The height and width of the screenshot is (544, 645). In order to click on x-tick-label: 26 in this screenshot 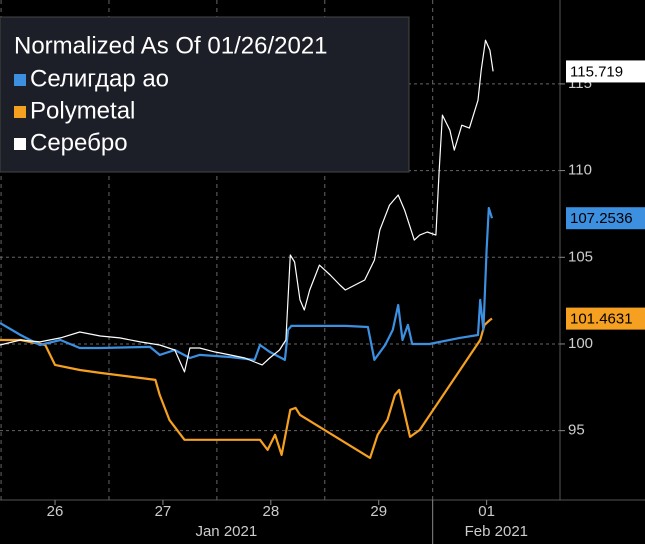, I will do `click(55, 511)`.